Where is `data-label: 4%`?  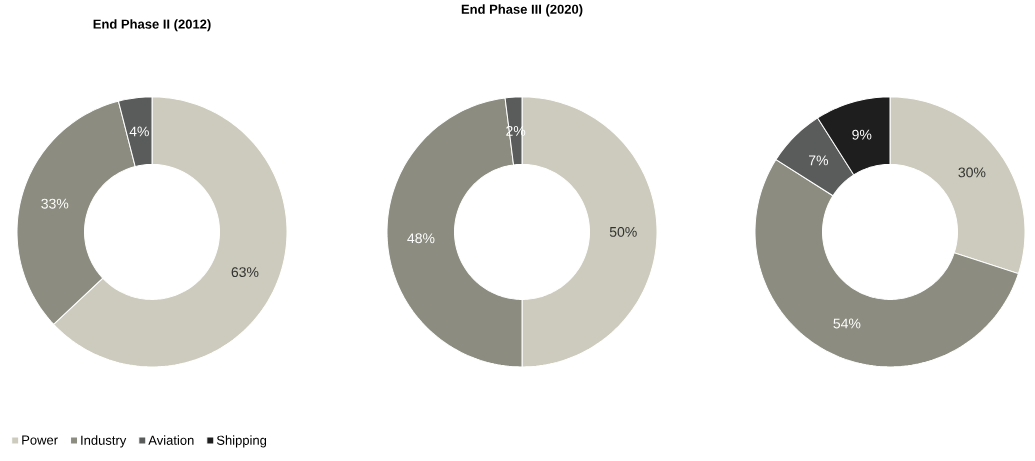
data-label: 4% is located at coordinates (139, 131).